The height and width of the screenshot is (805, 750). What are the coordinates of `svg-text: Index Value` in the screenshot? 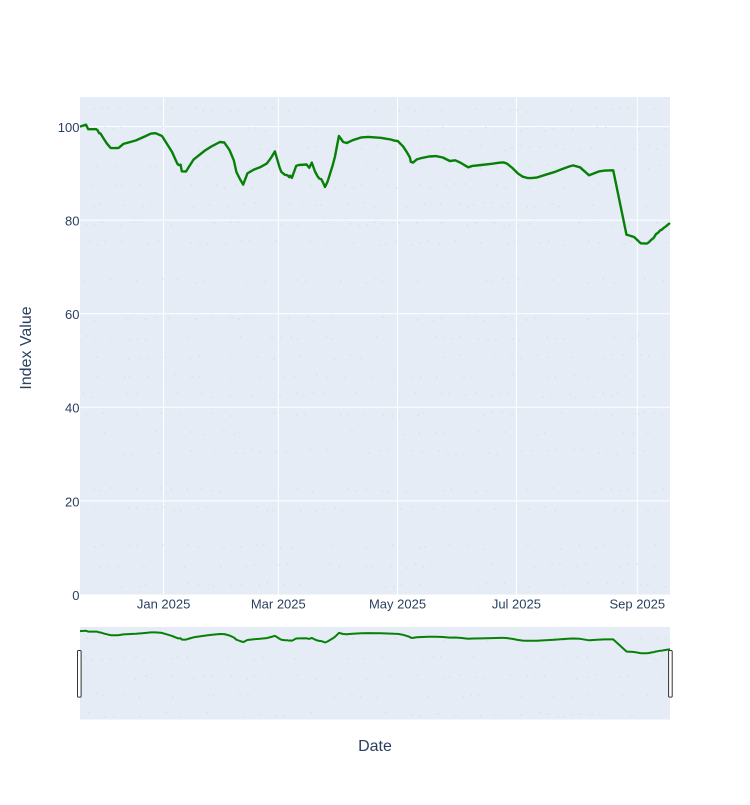 It's located at (26, 347).